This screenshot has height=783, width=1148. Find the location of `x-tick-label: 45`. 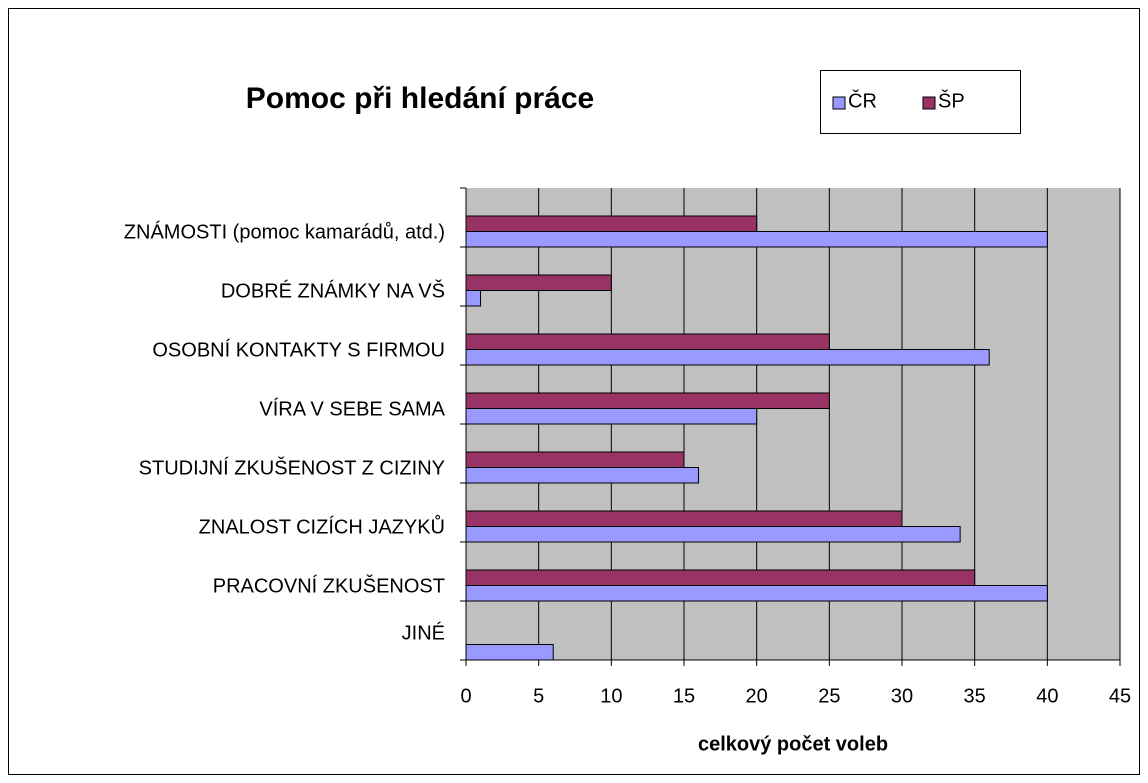

x-tick-label: 45 is located at coordinates (1120, 696).